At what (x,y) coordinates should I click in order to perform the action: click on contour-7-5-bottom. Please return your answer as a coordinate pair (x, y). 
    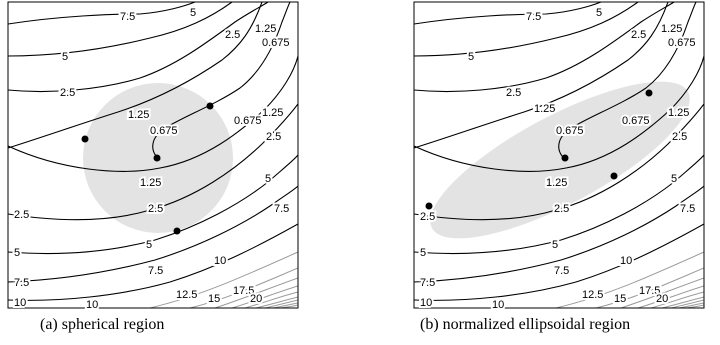
    Looking at the image, I should click on (153, 234).